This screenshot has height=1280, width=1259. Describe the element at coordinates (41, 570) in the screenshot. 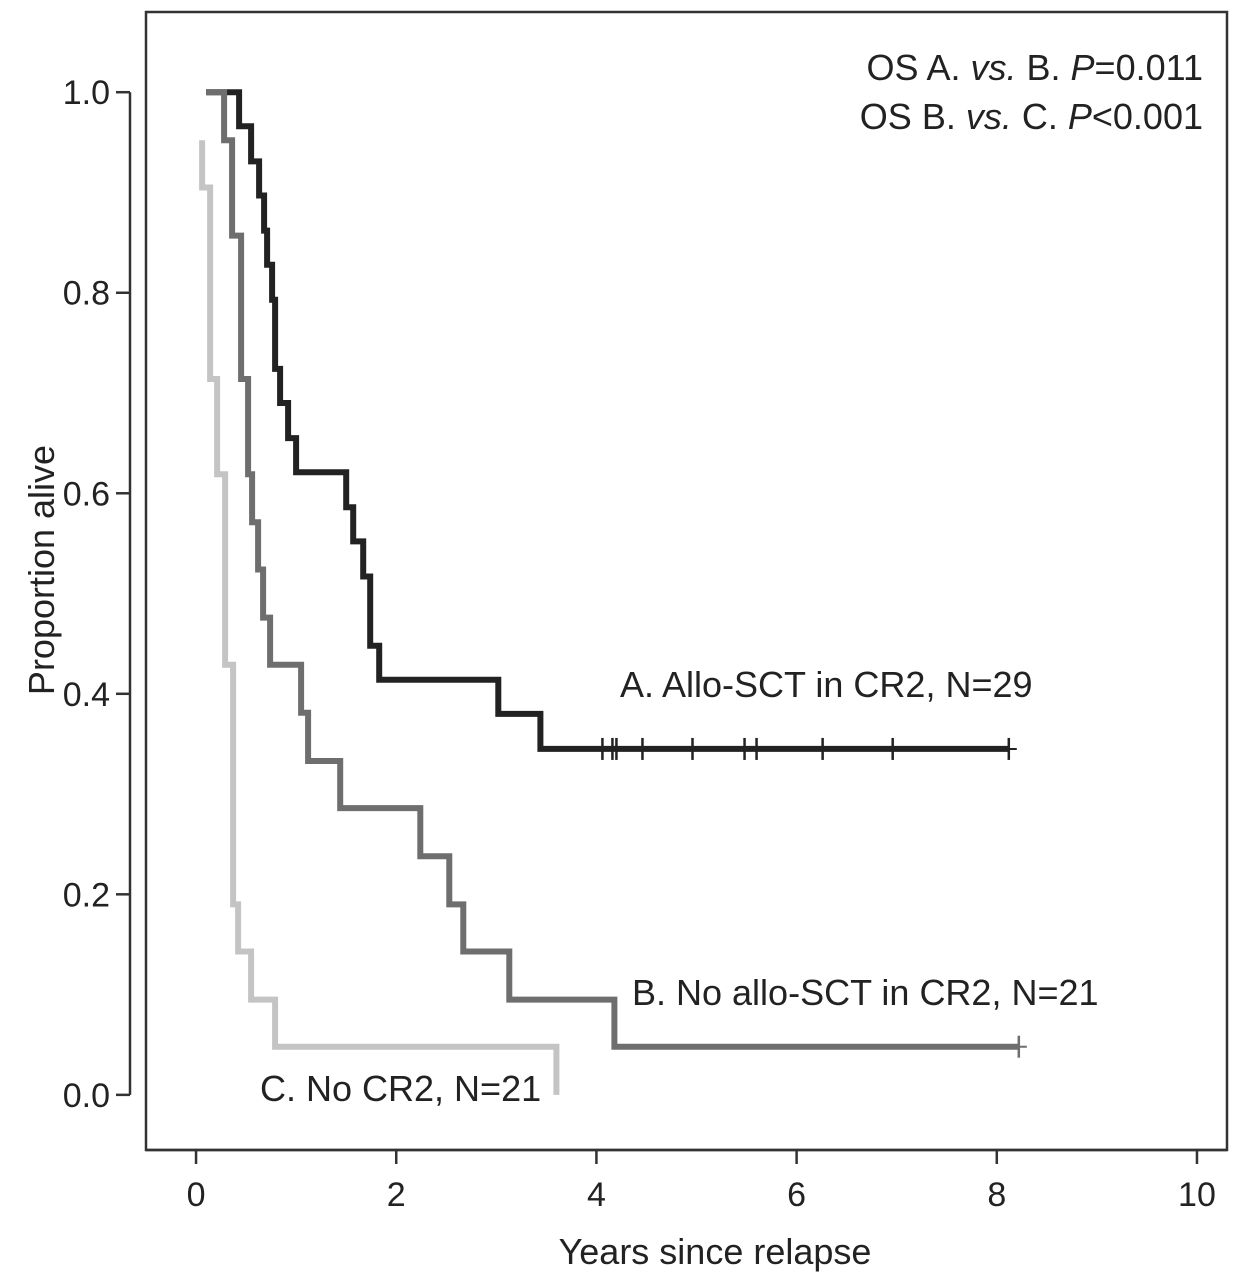

I see `y-axis-title: Proportion alive` at that location.